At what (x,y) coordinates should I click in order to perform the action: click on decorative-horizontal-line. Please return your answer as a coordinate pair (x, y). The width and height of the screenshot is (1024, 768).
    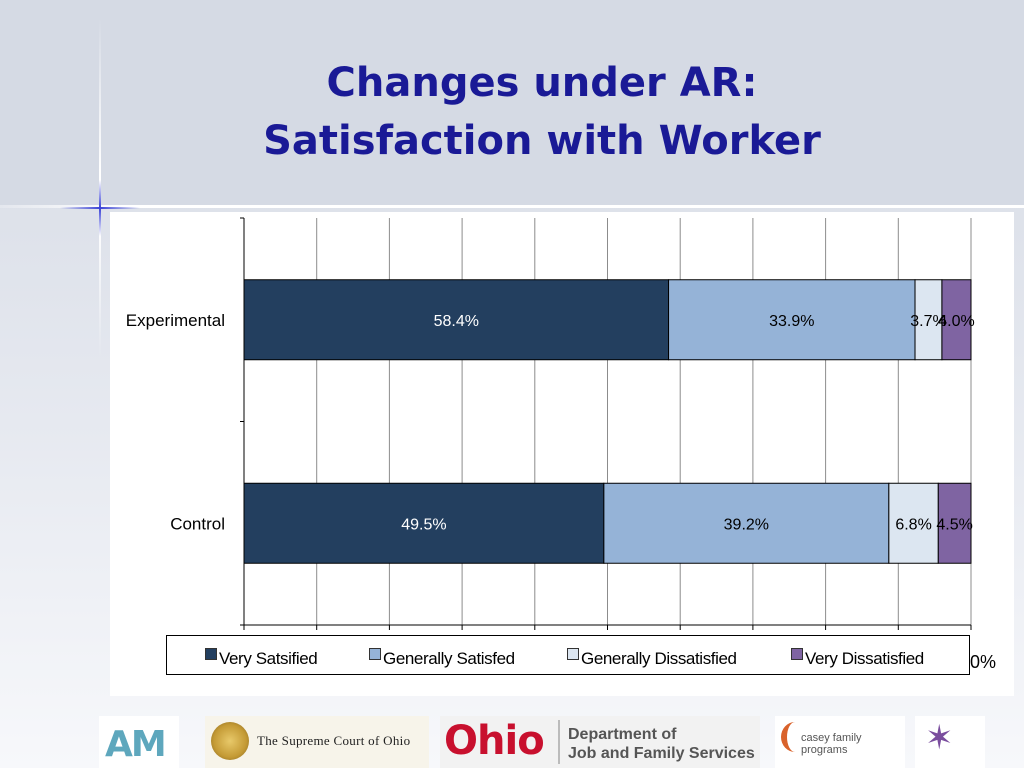
    Looking at the image, I should click on (512, 206).